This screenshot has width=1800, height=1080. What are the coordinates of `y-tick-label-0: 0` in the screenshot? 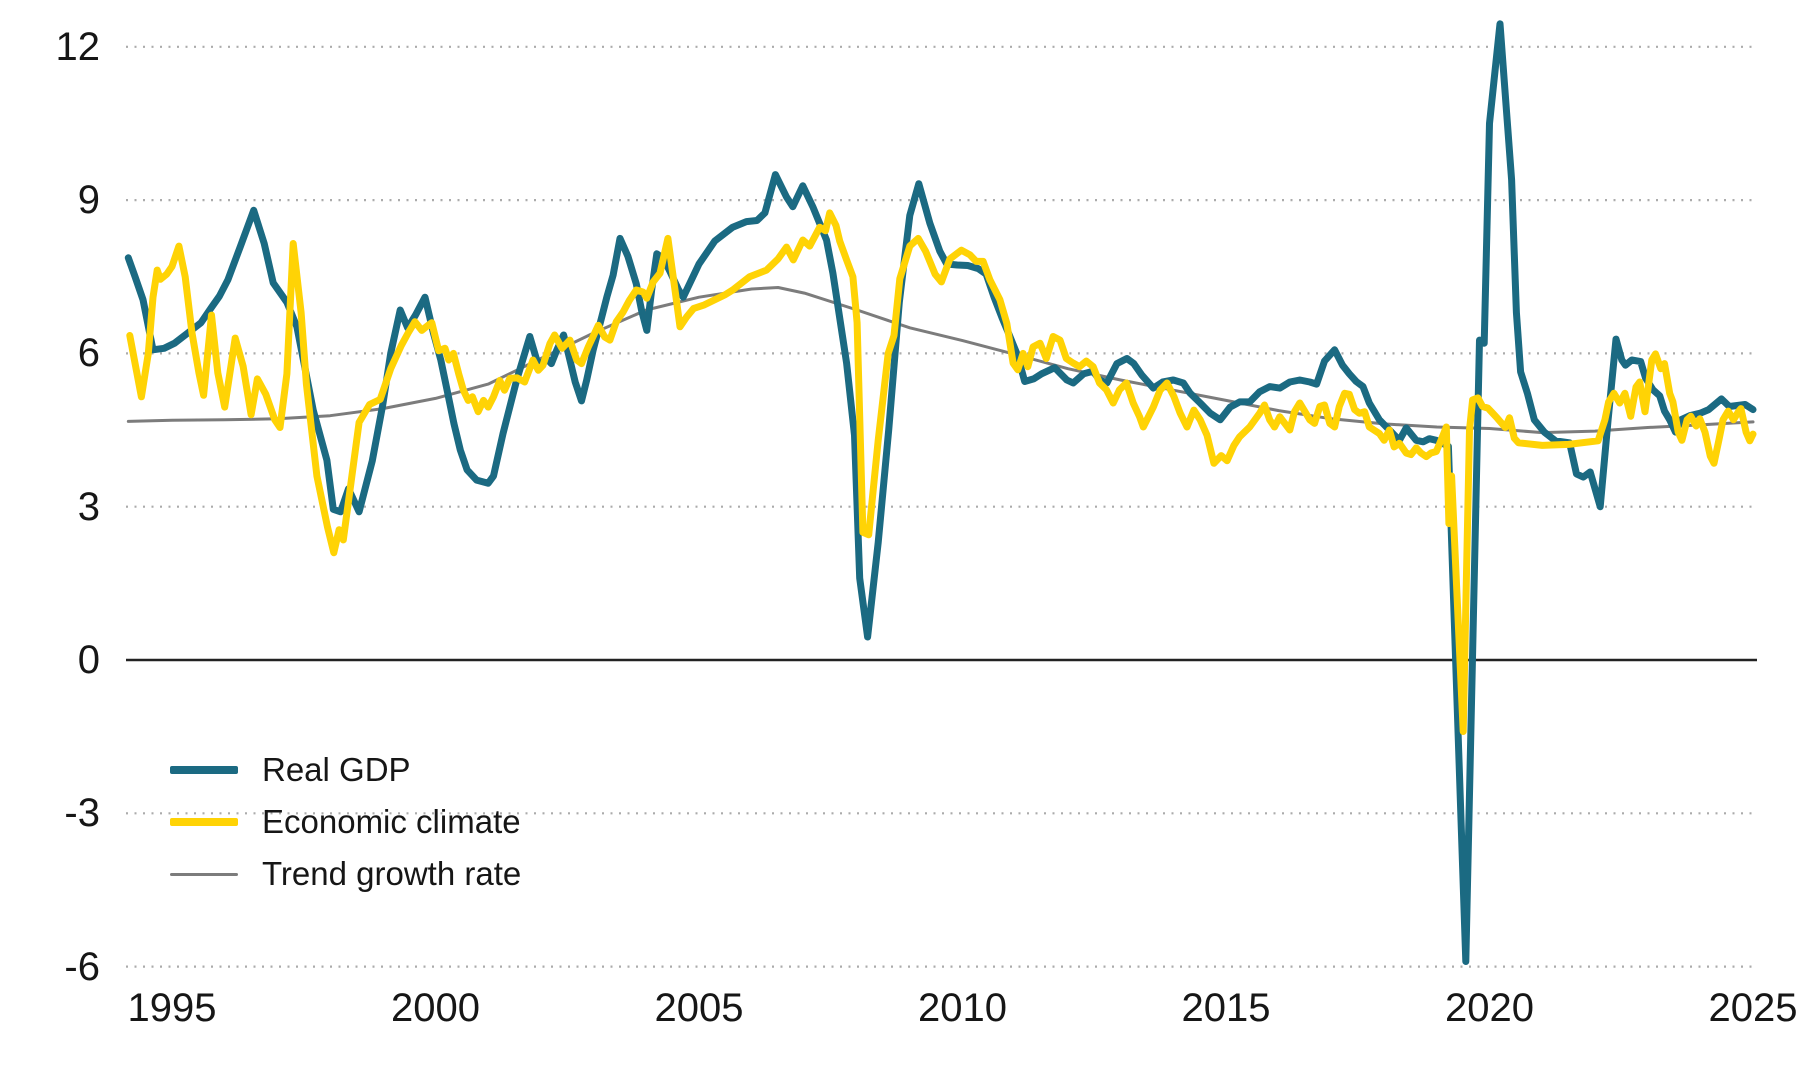 It's located at (88, 660).